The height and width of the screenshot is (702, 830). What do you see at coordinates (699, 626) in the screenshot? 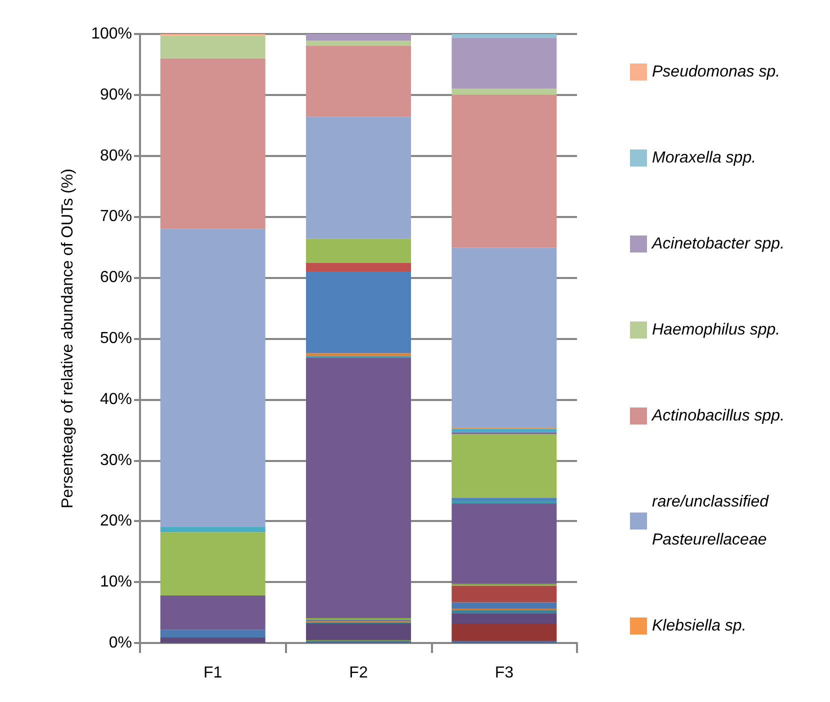
I see `legend-label: Klebsiella sp.` at bounding box center [699, 626].